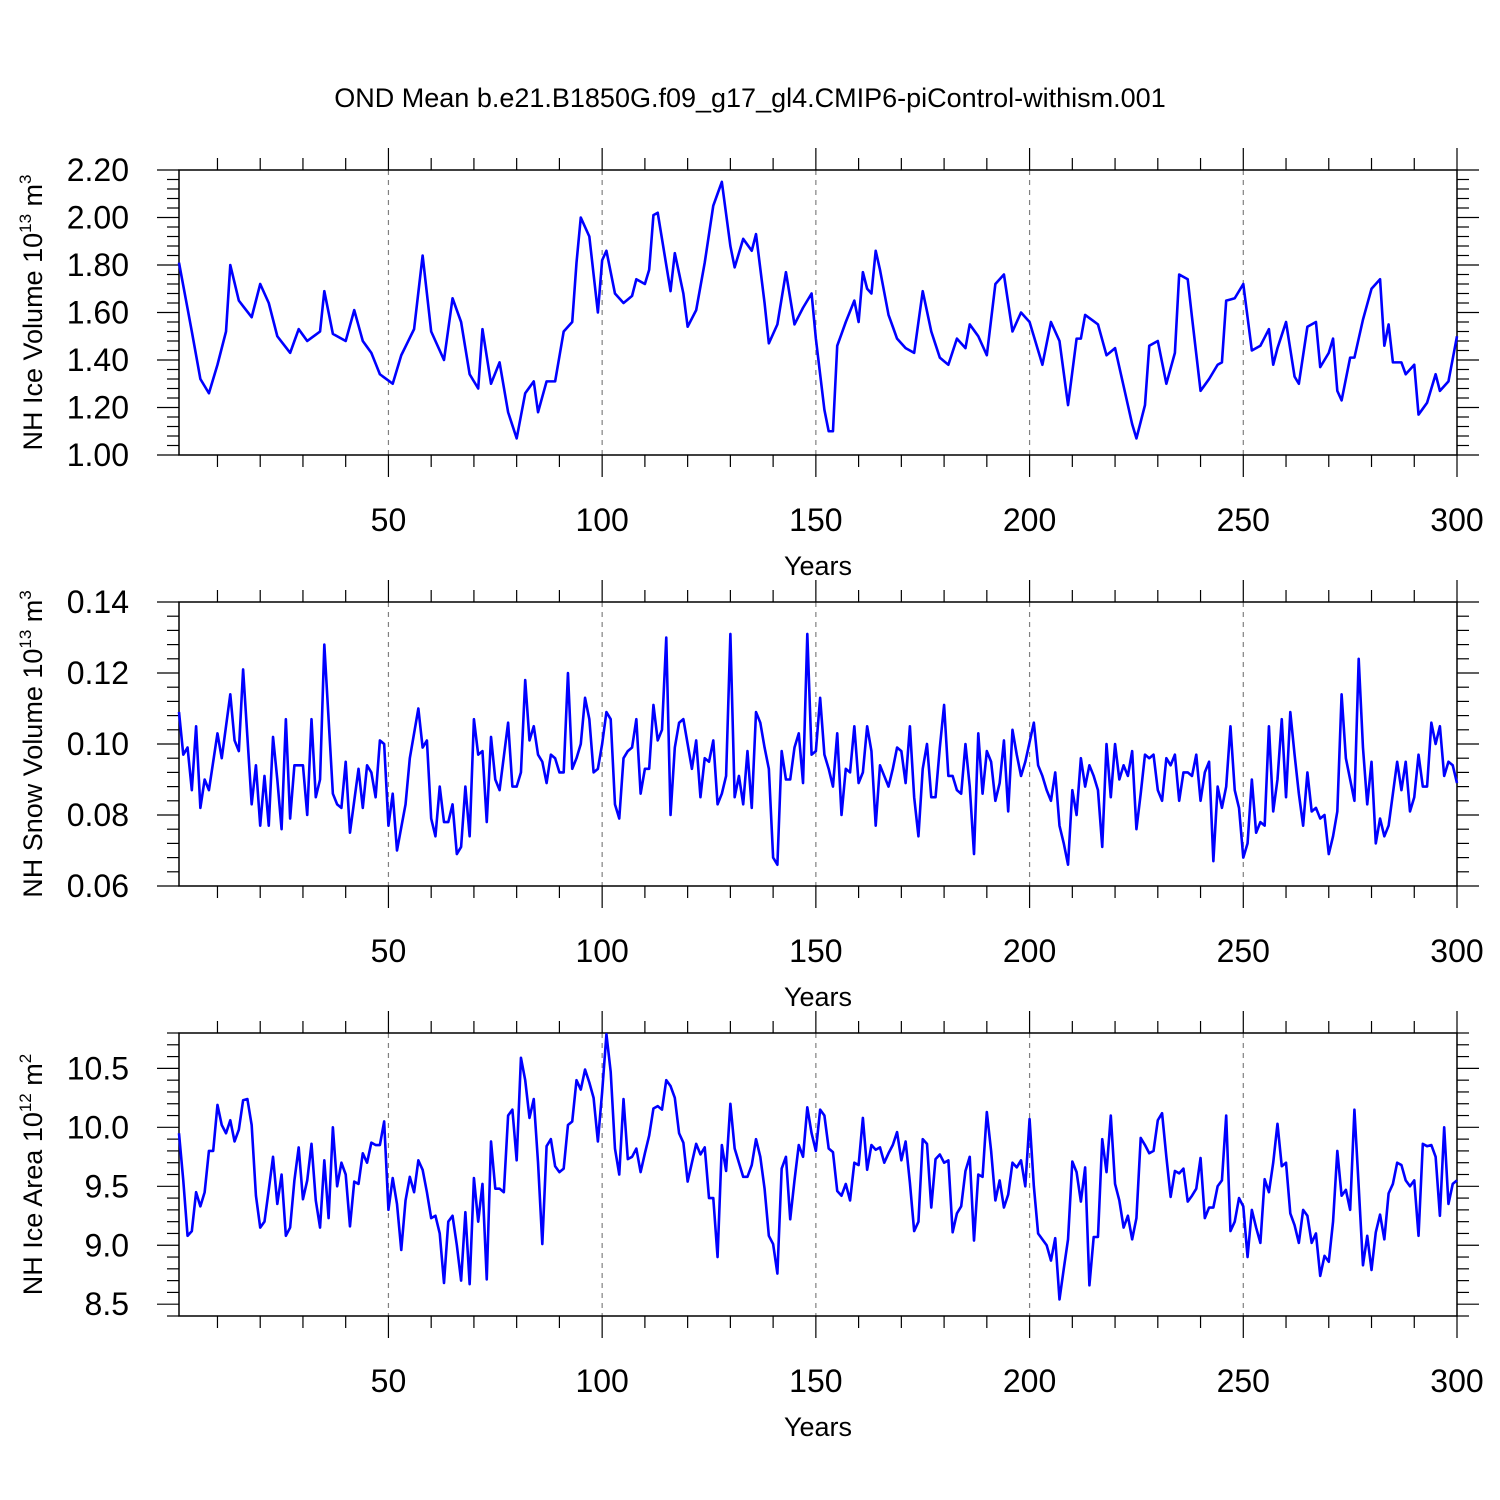 The width and height of the screenshot is (1500, 1500). What do you see at coordinates (98, 602) in the screenshot?
I see `y-tick-label: 0.14` at bounding box center [98, 602].